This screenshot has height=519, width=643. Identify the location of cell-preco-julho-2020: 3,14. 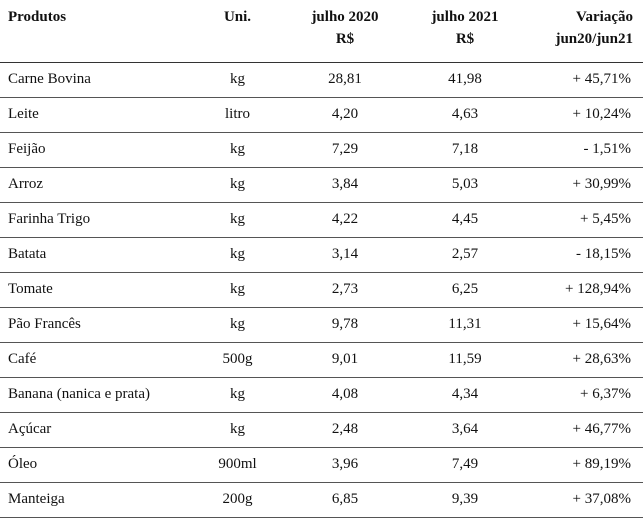
(345, 255).